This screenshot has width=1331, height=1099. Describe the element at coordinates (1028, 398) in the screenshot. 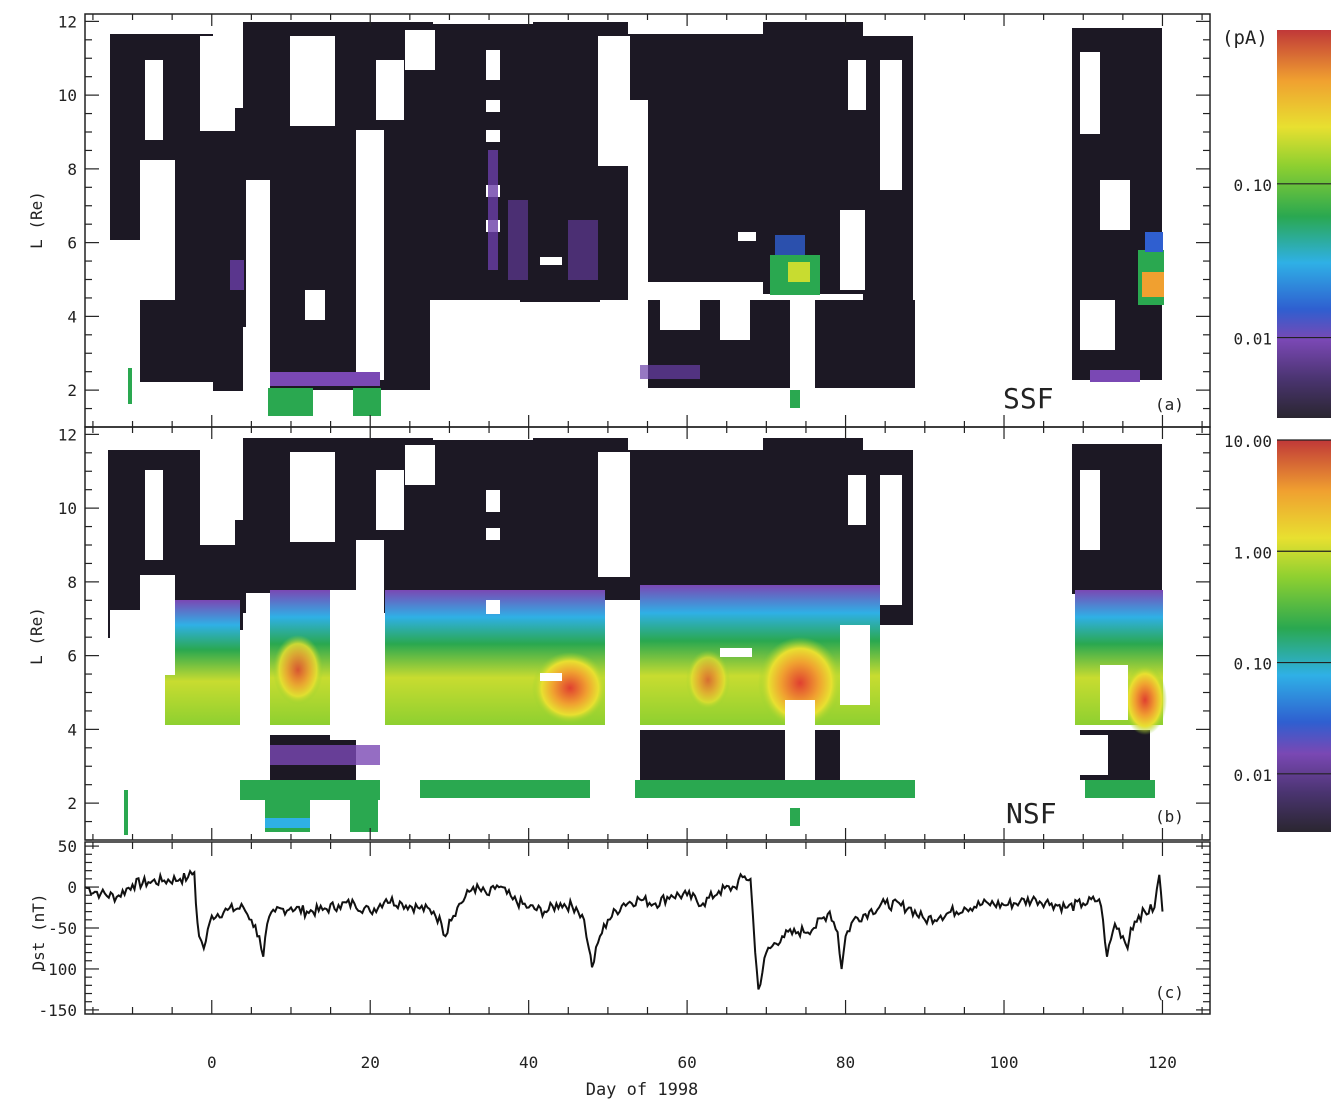

I see `panel-a-annotation: SSF` at that location.